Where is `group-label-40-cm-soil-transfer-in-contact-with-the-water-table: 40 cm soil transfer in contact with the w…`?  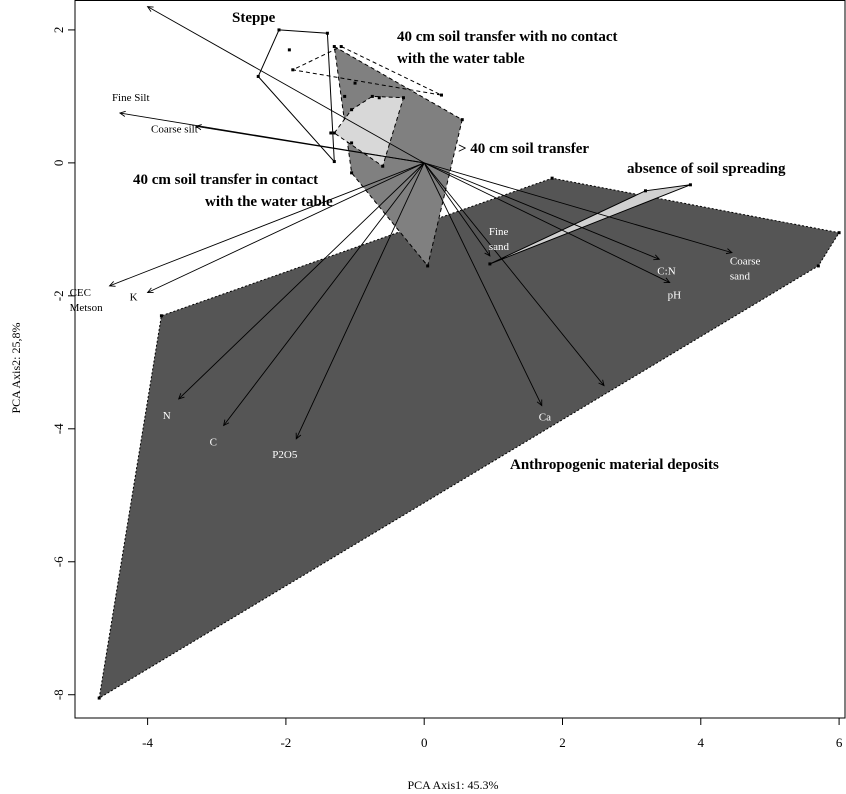 group-label-40-cm-soil-transfer-in-contact-with-the-water-table: 40 cm soil transfer in contact with the w… is located at coordinates (233, 191).